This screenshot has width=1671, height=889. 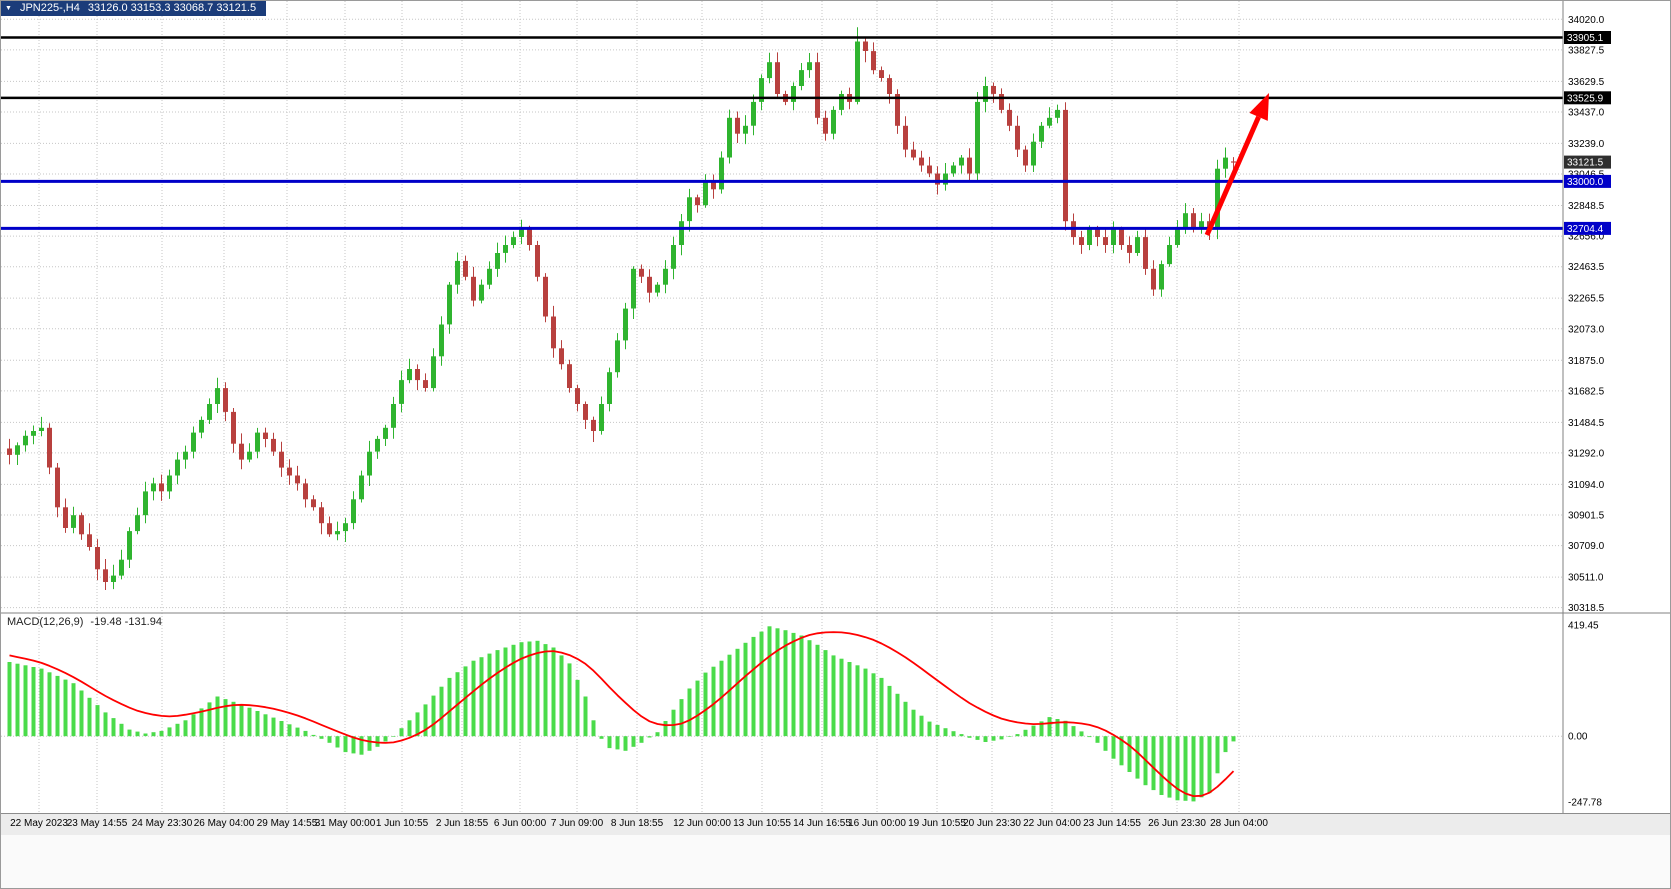 I want to click on window-bottom-area, so click(x=835, y=861).